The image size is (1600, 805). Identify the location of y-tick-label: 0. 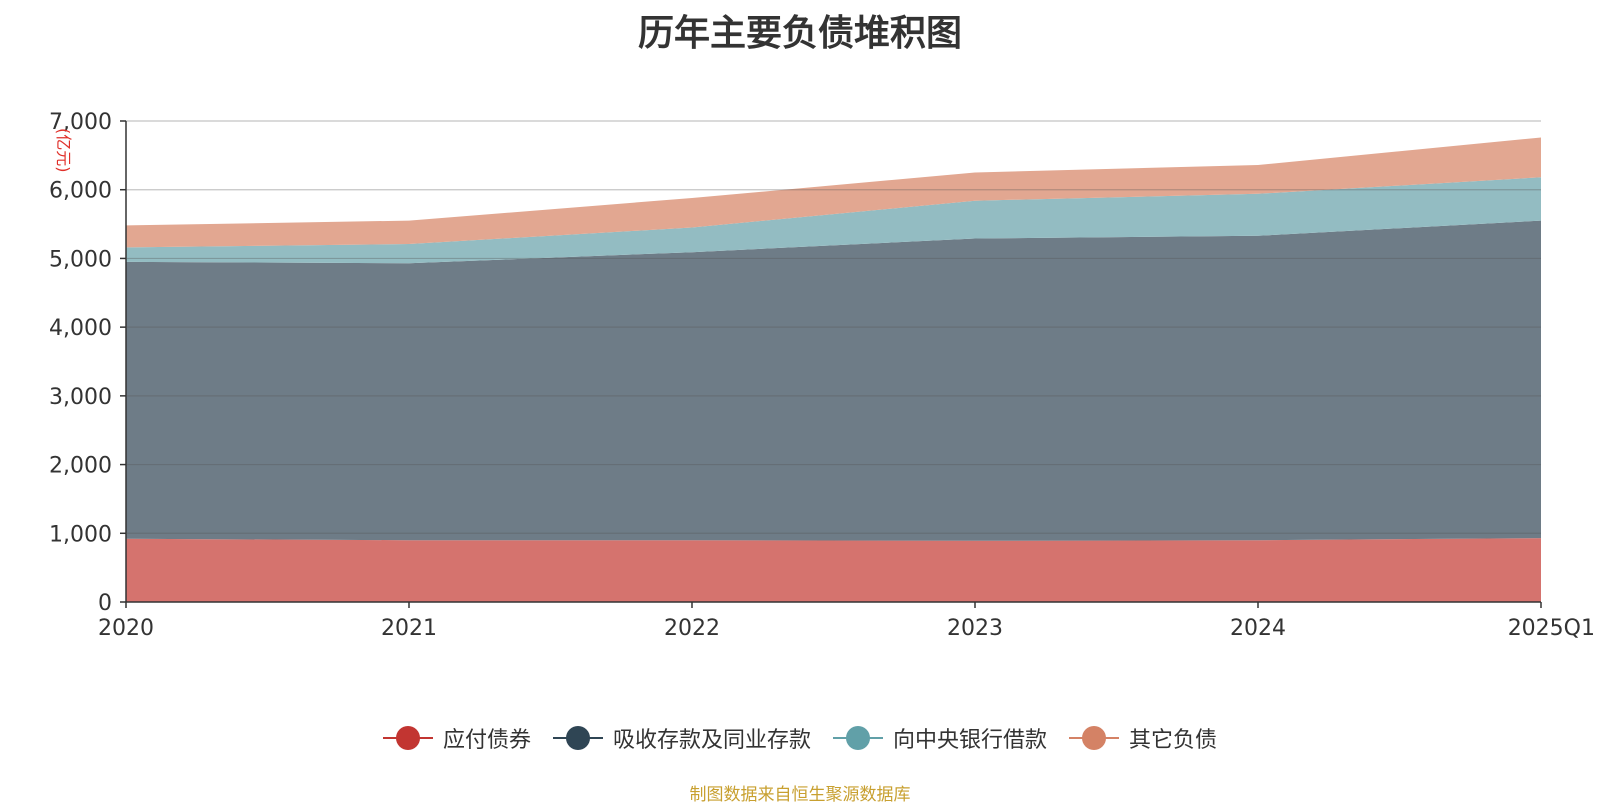
(105, 603).